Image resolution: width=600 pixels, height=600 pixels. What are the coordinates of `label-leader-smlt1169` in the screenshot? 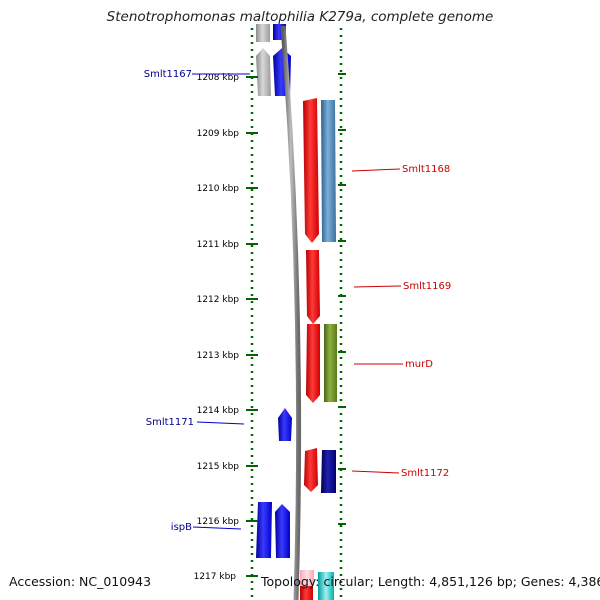 It's located at (377, 286).